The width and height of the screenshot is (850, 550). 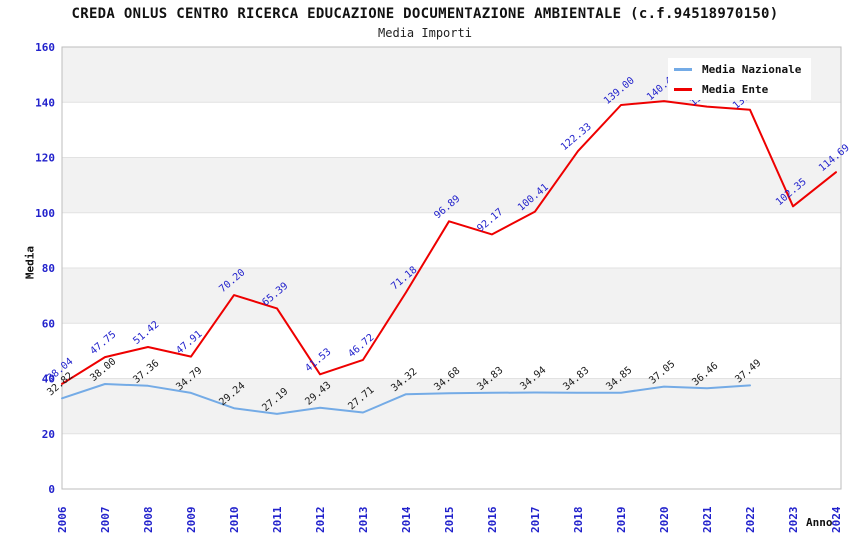 What do you see at coordinates (48, 268) in the screenshot?
I see `y-tick-label: 80` at bounding box center [48, 268].